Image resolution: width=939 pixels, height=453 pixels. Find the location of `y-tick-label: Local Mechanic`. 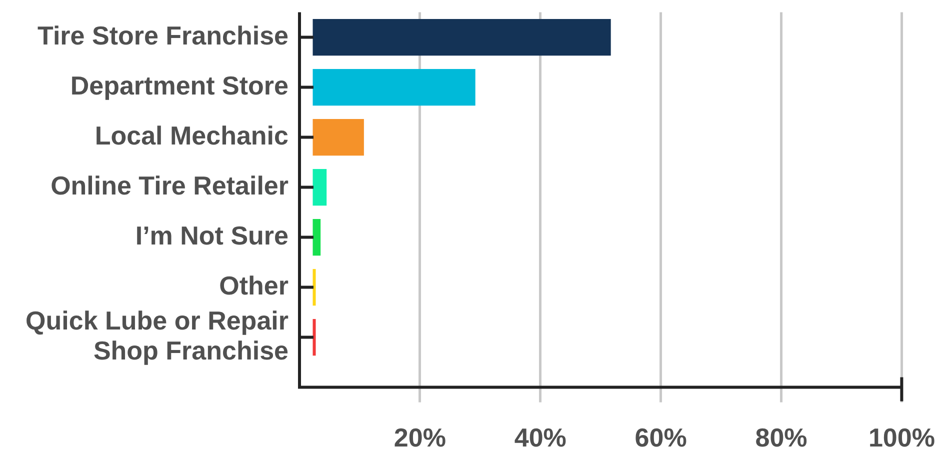

y-tick-label: Local Mechanic is located at coordinates (191, 135).